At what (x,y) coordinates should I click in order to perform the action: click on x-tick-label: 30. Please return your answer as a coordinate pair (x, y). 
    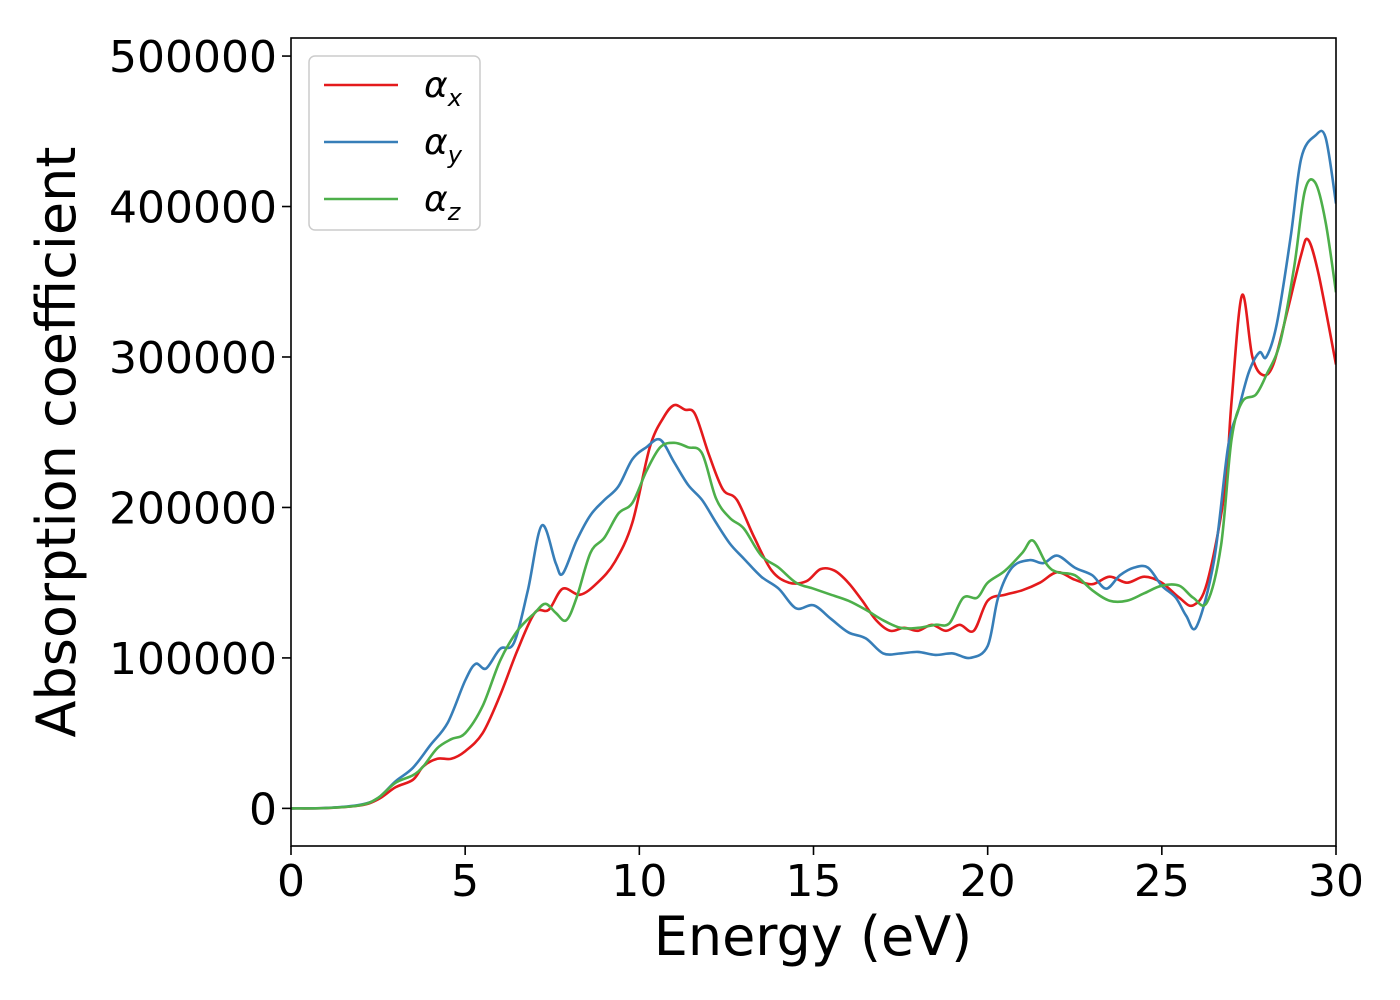
    Looking at the image, I should click on (1336, 881).